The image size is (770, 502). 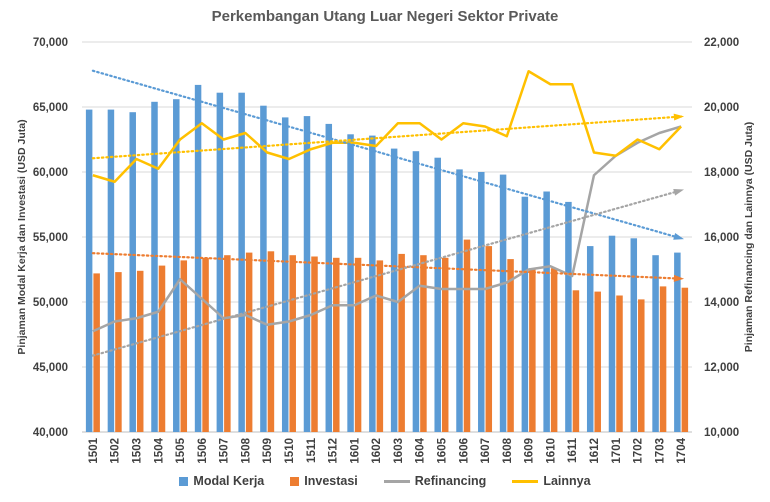 I want to click on y-right-tick-label: 16,000, so click(x=721, y=238).